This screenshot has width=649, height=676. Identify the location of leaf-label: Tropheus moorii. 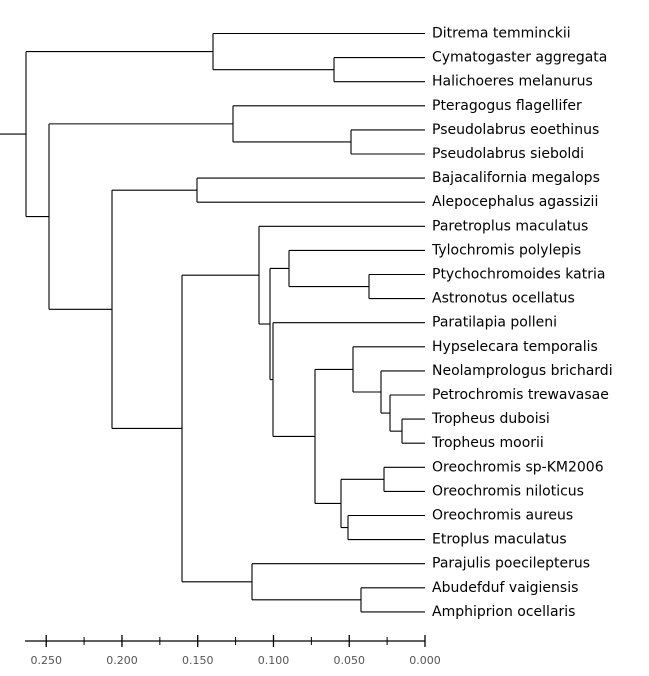
(487, 443).